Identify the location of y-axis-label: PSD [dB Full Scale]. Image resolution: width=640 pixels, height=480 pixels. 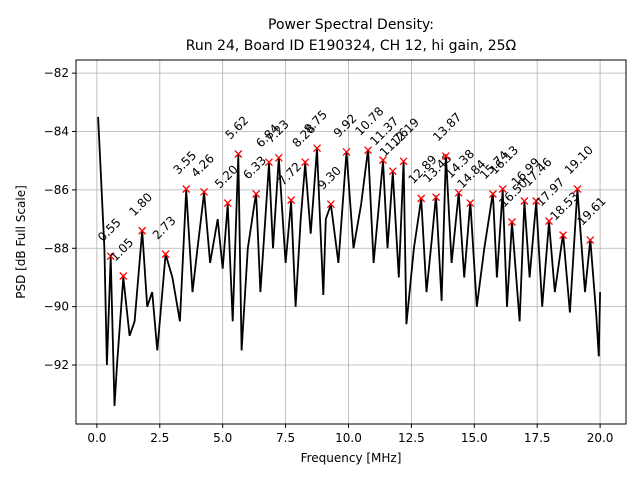
(21, 242).